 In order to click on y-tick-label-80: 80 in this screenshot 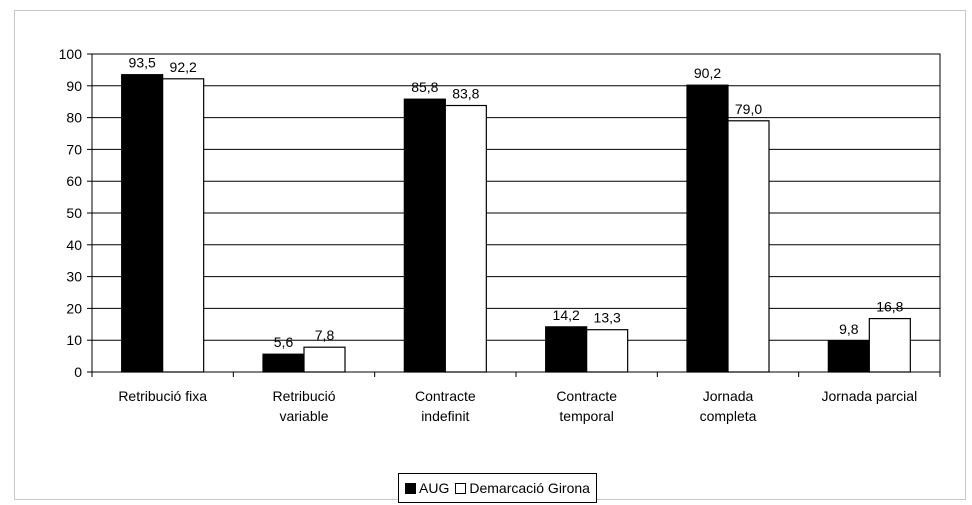, I will do `click(74, 118)`.